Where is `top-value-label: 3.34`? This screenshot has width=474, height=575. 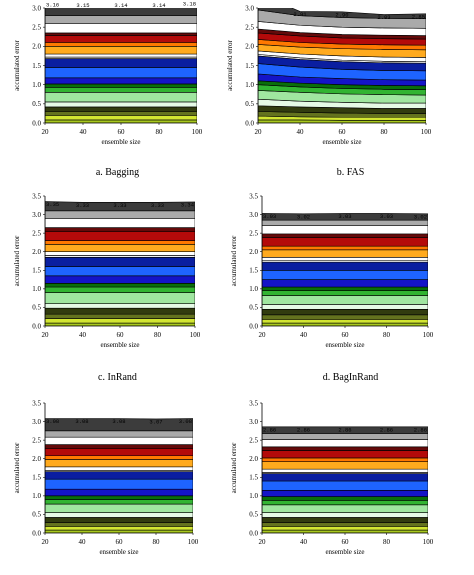 top-value-label: 3.34 is located at coordinates (188, 204).